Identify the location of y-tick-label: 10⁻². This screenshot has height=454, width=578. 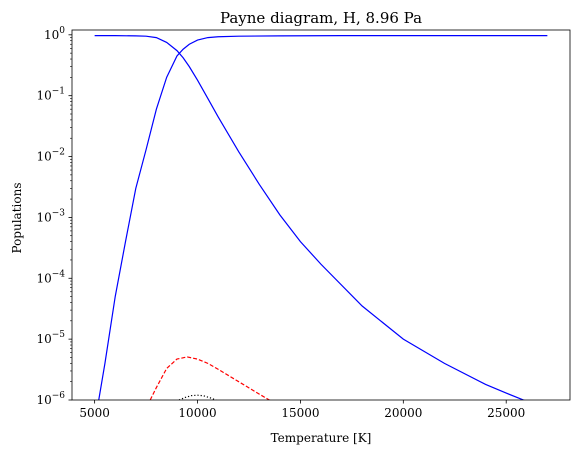
(50, 156).